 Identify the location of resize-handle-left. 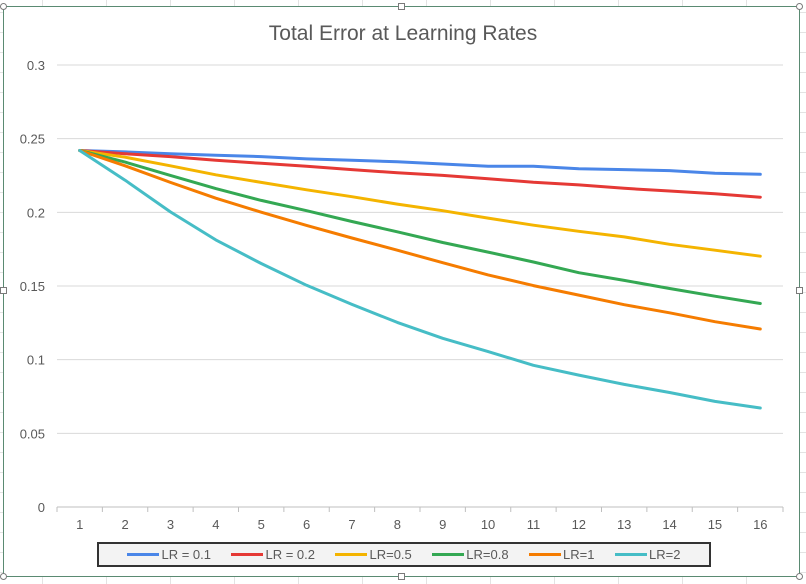
(3, 290).